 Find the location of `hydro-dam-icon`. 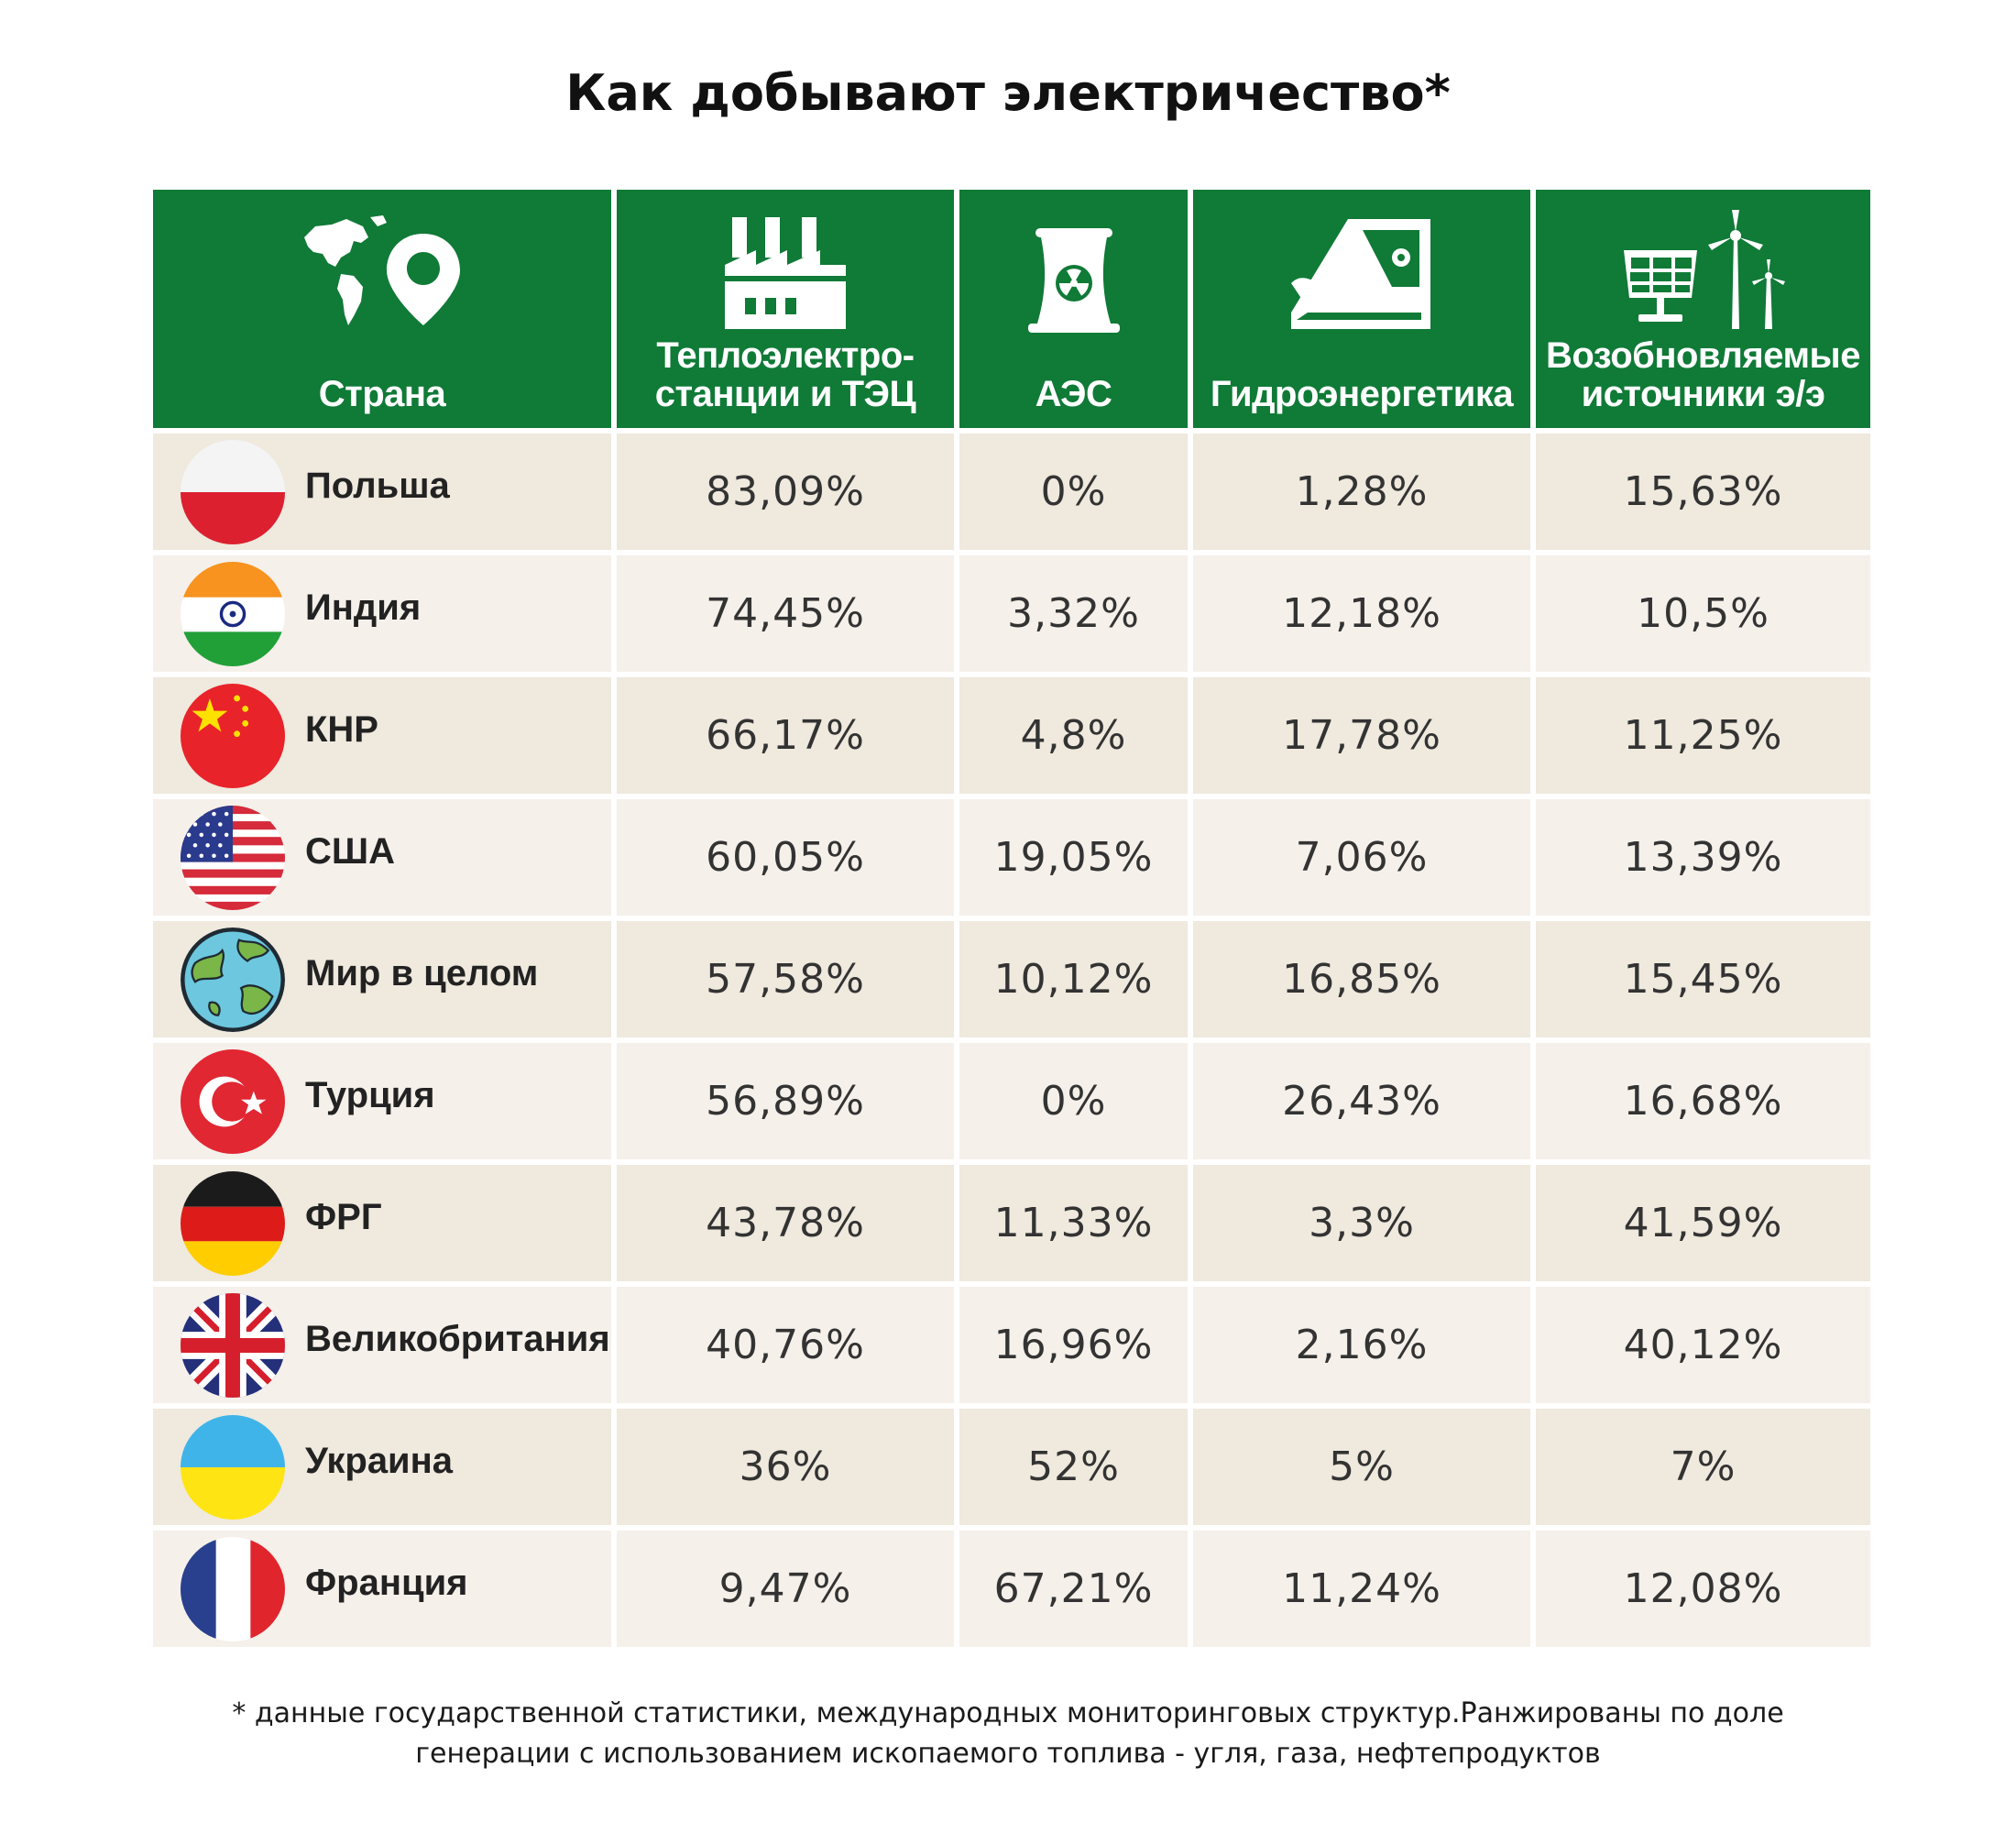

hydro-dam-icon is located at coordinates (1361, 274).